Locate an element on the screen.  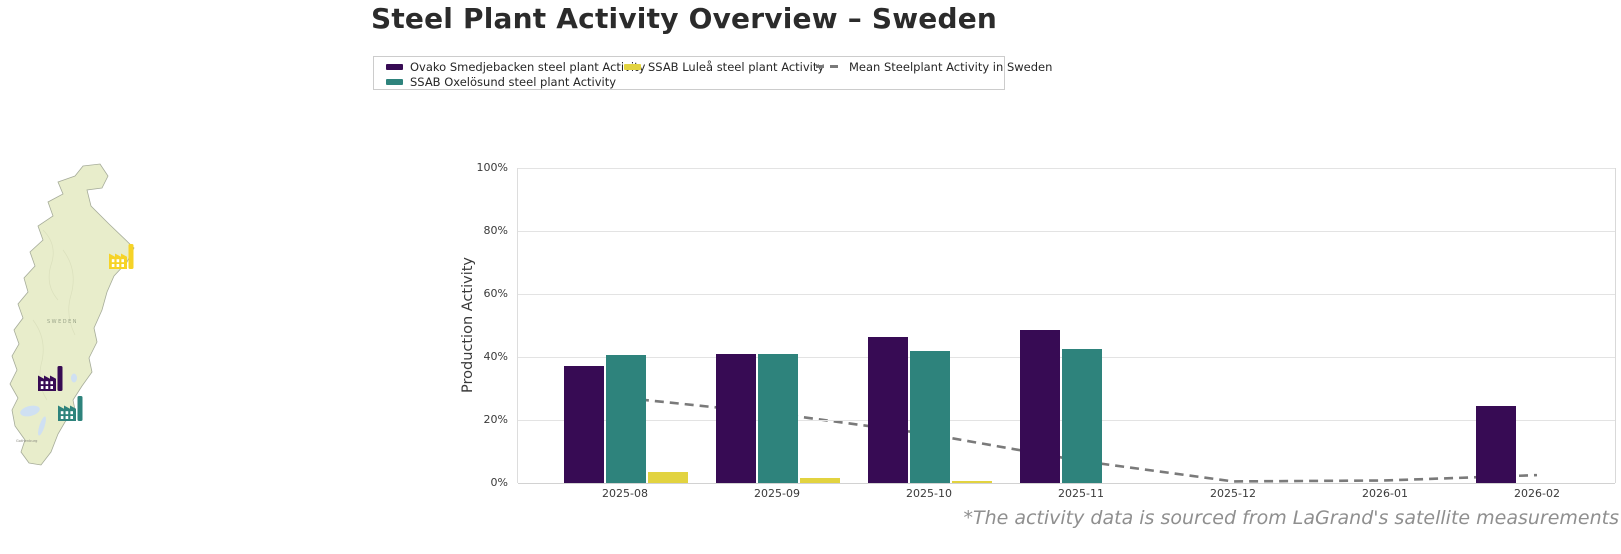
sweden-map-svg: SWEDEN Gothenburg is located at coordinates (72, 314).